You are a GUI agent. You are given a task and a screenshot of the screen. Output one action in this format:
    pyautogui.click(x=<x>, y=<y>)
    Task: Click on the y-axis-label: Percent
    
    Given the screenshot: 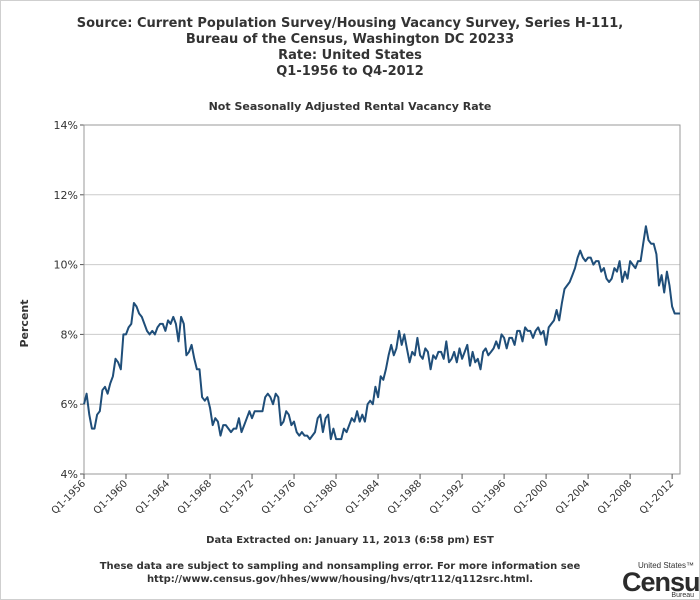 What is the action you would take?
    pyautogui.click(x=24, y=323)
    